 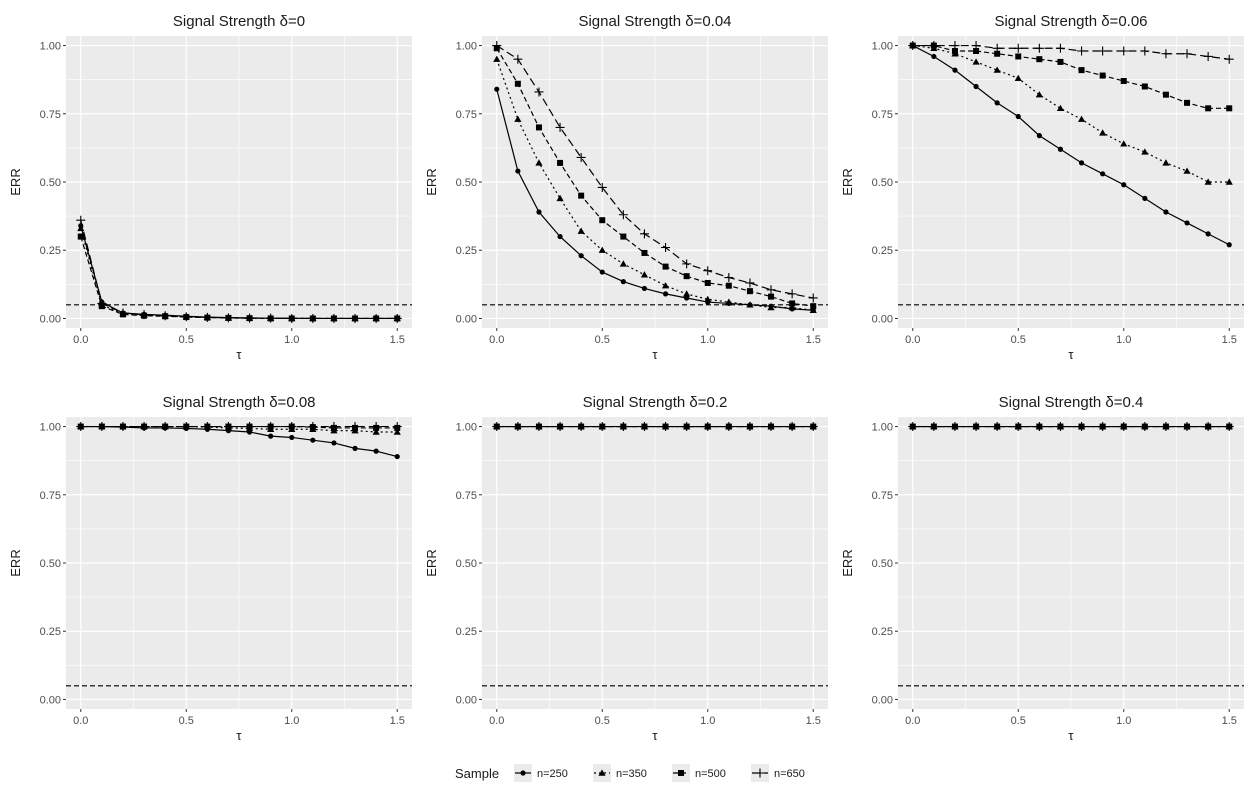 What do you see at coordinates (882, 115) in the screenshot?
I see `y-tick-label: 0.75` at bounding box center [882, 115].